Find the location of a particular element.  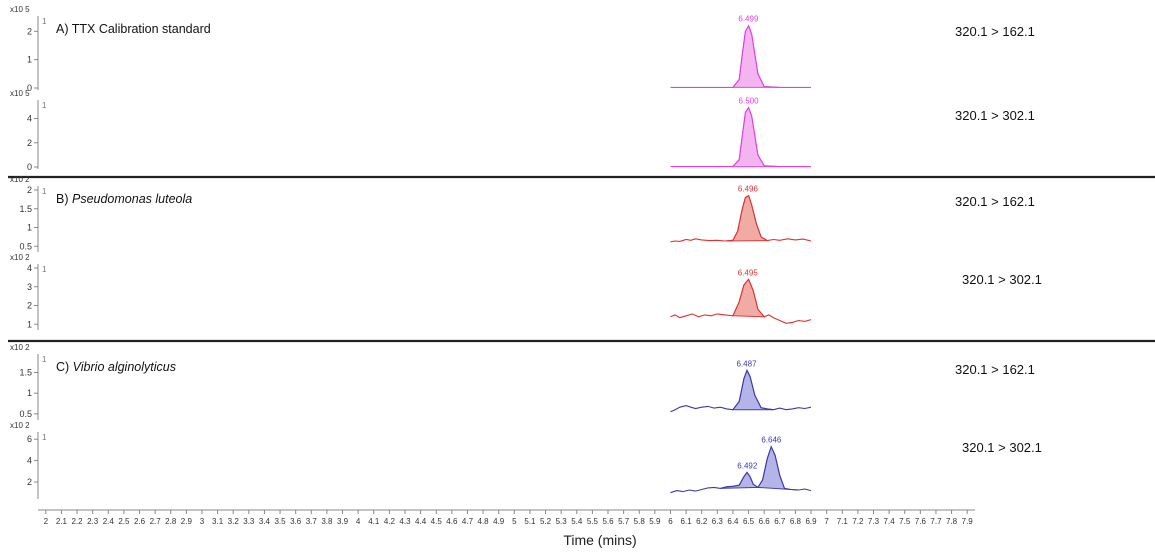

x-tick-label: 6.5 is located at coordinates (749, 521).